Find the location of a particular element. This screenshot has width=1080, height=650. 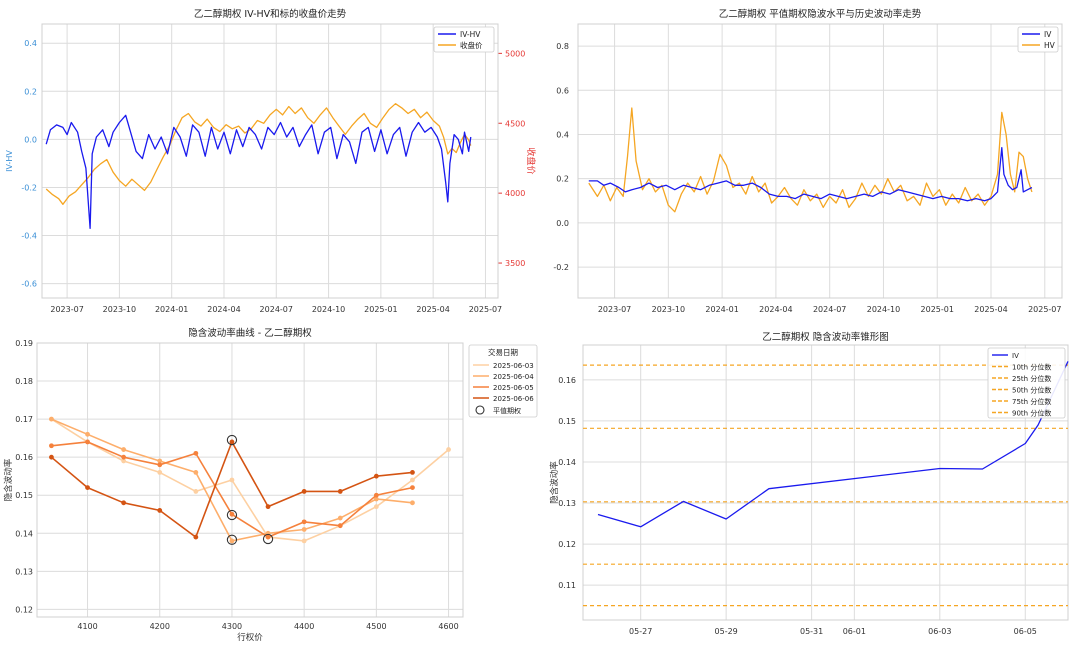

legend-label: 2025-06-05 is located at coordinates (513, 388).